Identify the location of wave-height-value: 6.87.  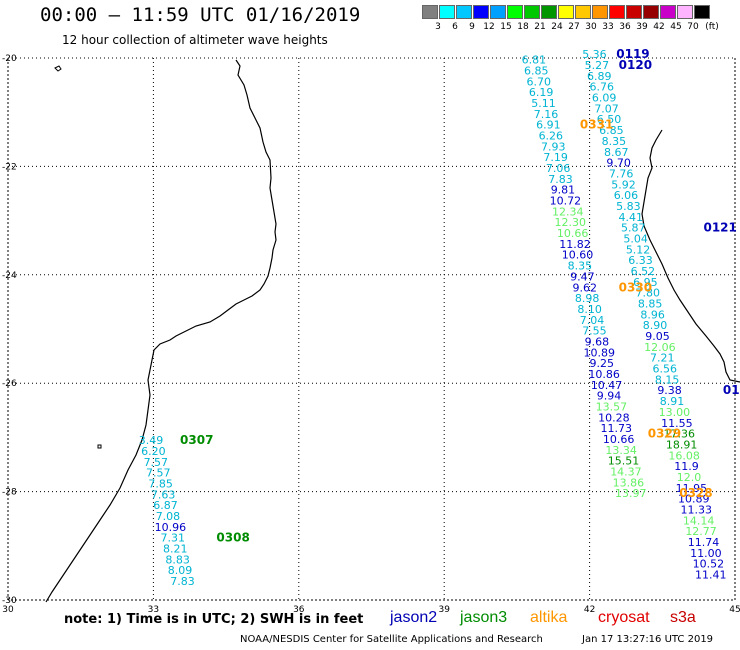
(165, 505).